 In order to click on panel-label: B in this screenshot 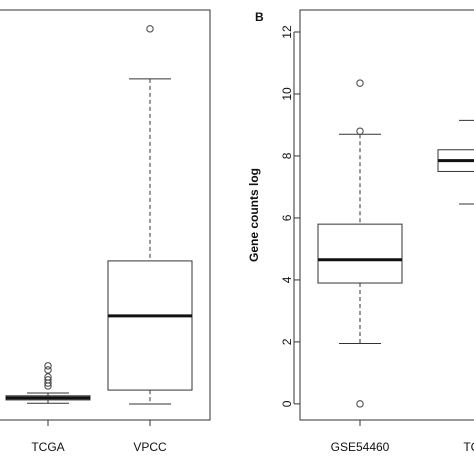, I will do `click(259, 17)`.